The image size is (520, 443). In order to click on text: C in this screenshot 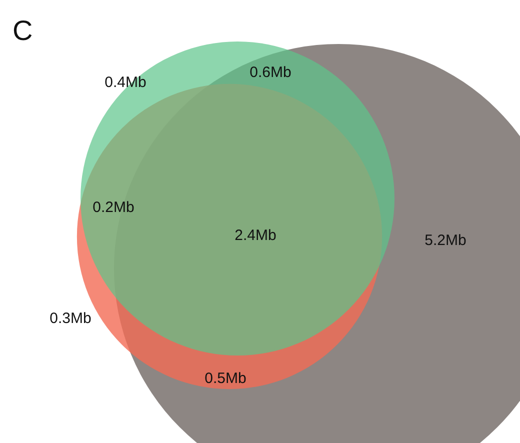, I will do `click(22, 30)`.